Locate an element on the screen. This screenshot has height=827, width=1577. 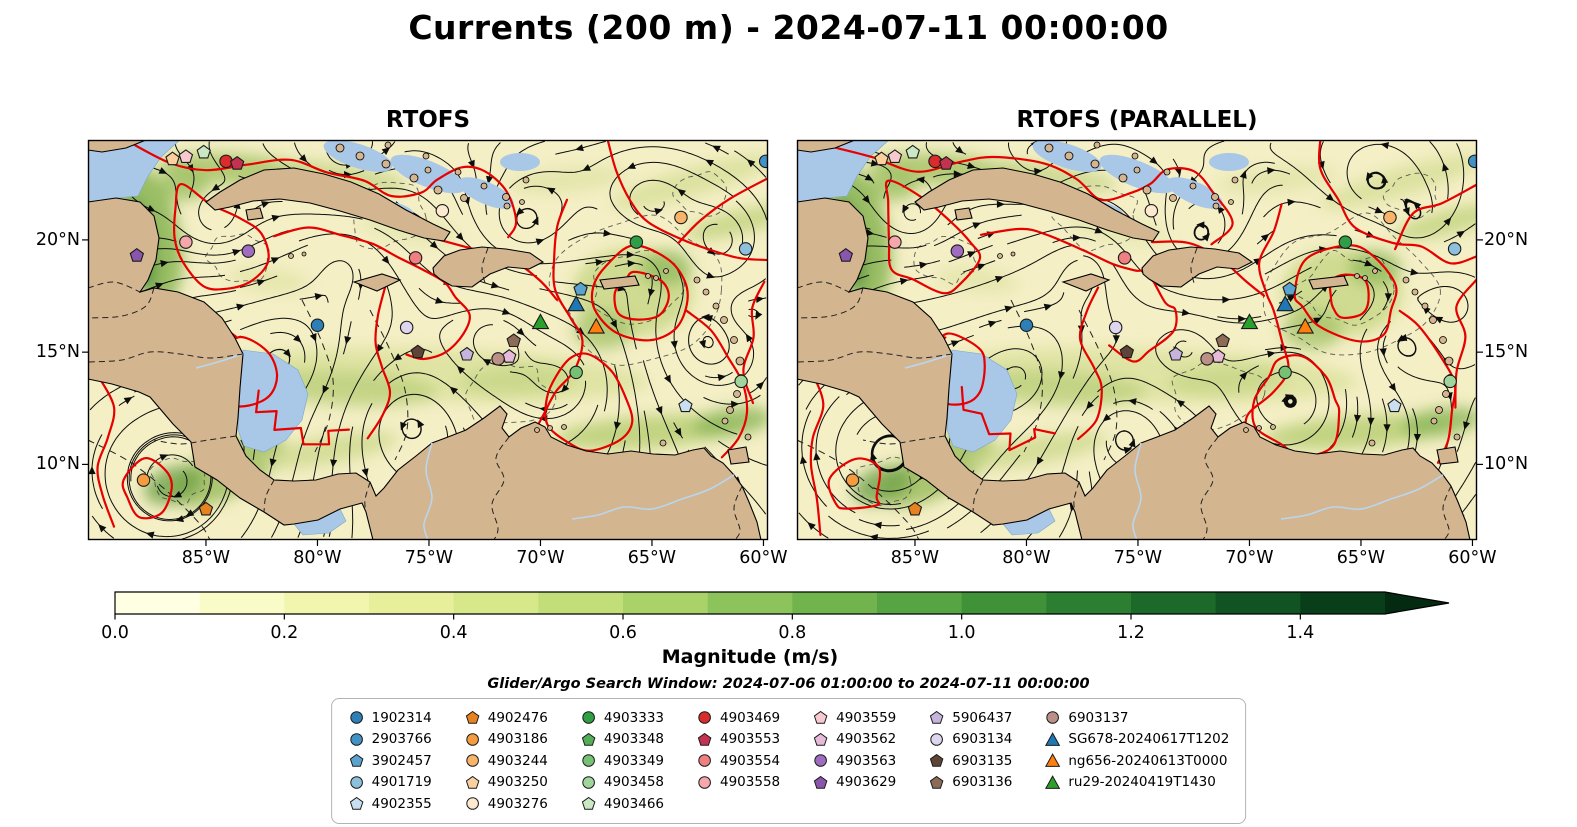
panel-title-rtofs-parallel: RTOFS (PARALLEL) is located at coordinates (1137, 120).